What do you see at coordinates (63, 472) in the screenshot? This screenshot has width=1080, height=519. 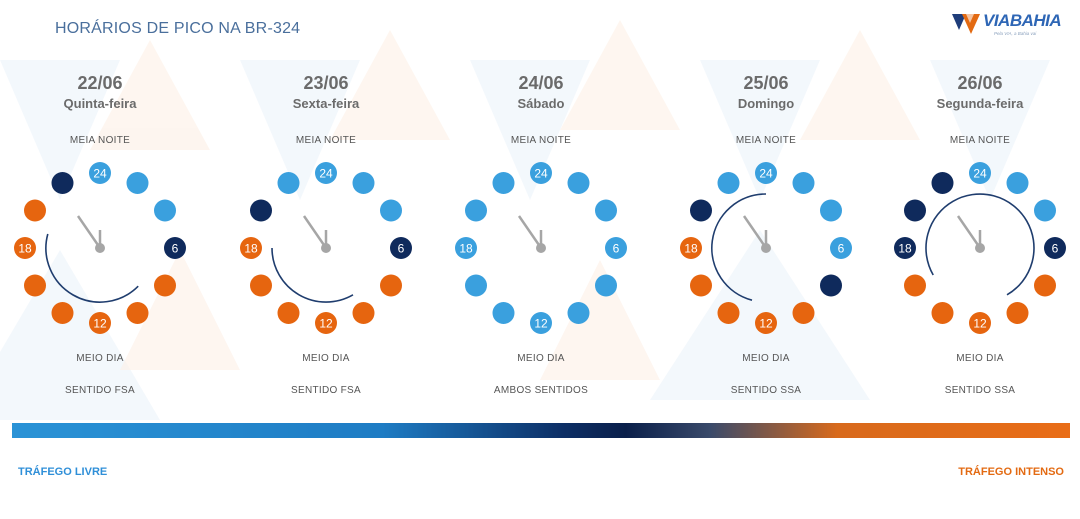 I see `legend-free-traffic: TRÁFEGO LIVRE` at bounding box center [63, 472].